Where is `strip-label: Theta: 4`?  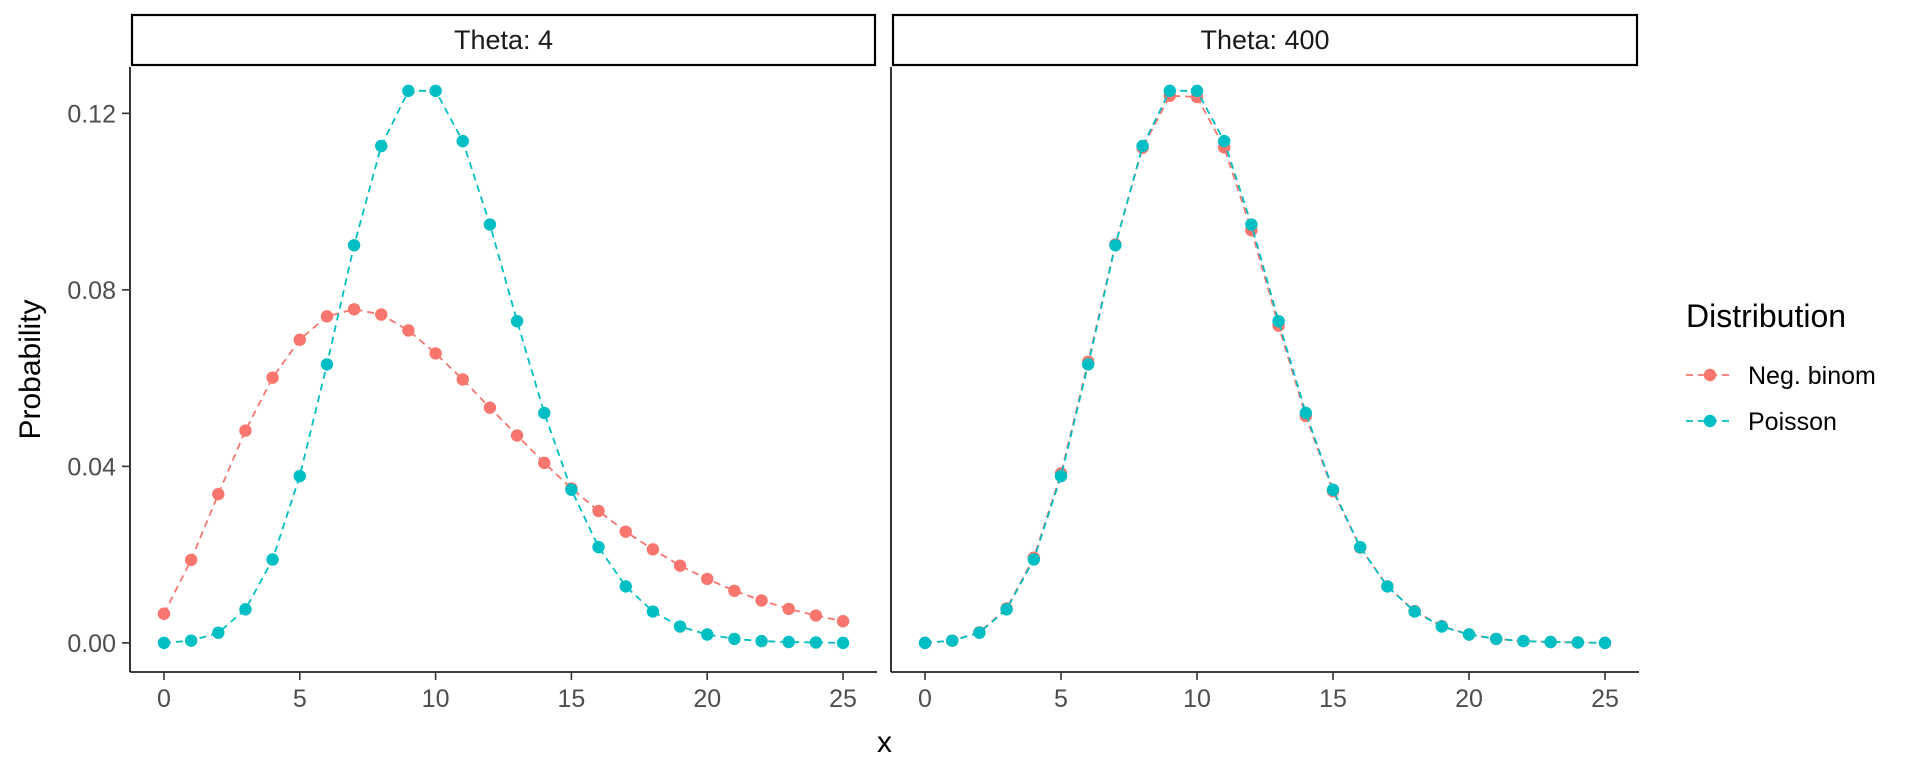
strip-label: Theta: 4 is located at coordinates (503, 40).